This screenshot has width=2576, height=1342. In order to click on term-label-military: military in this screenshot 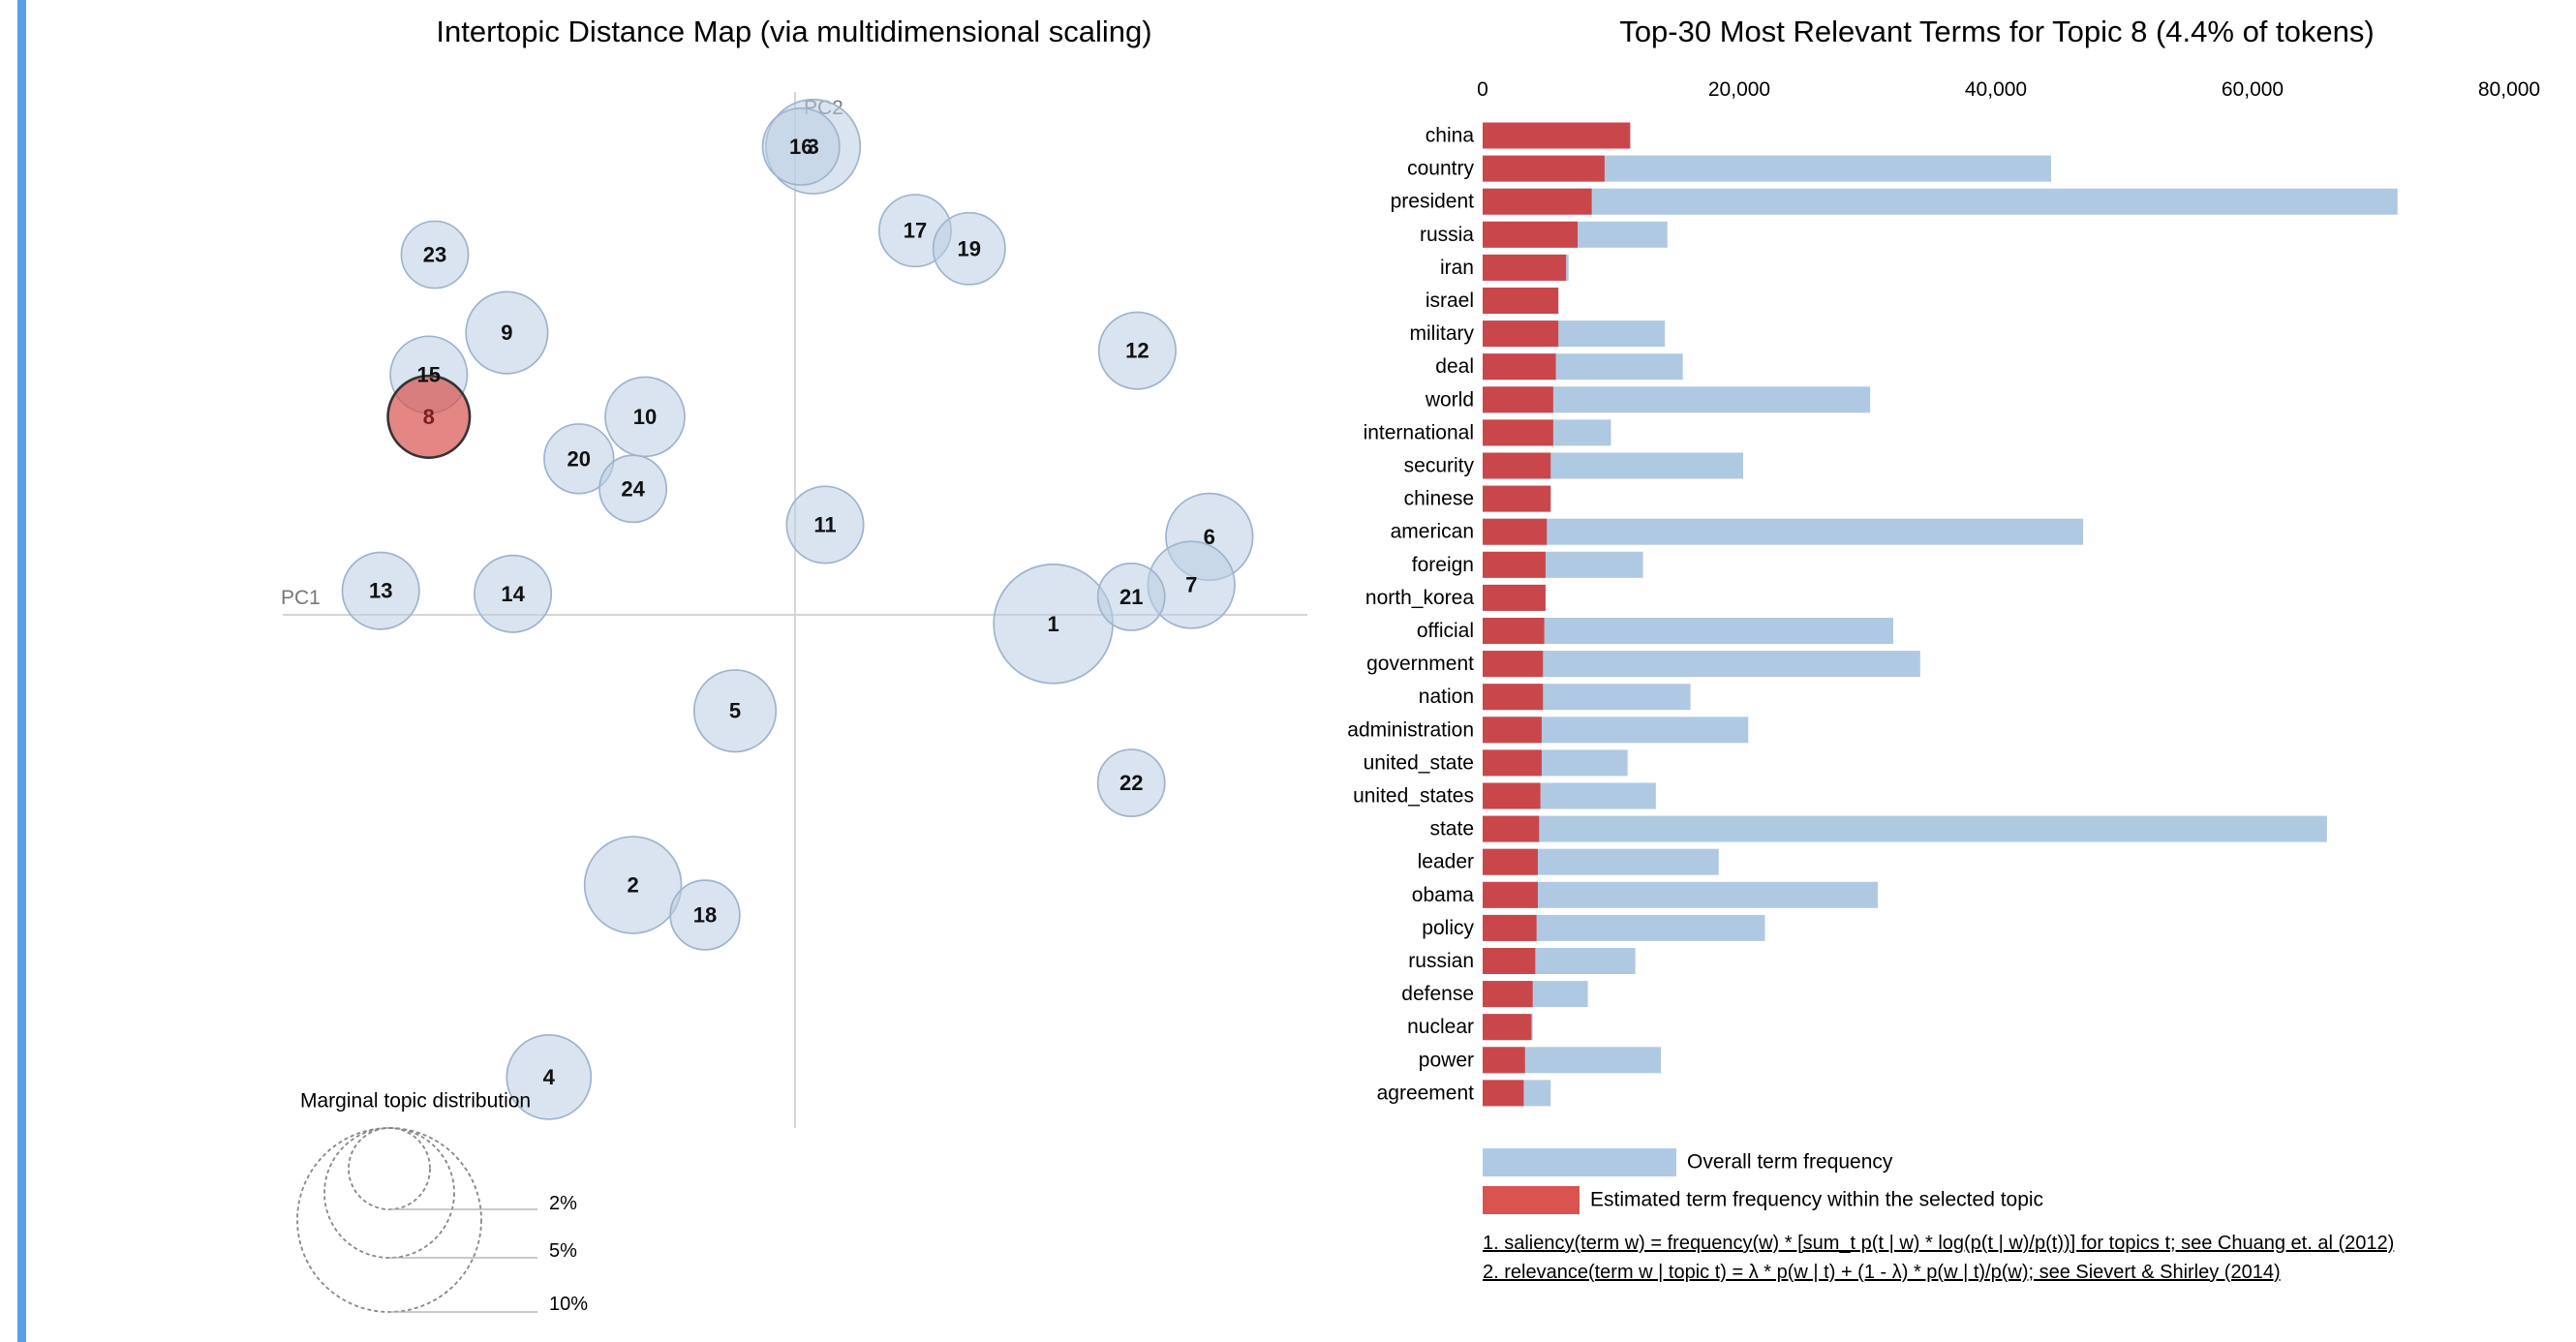, I will do `click(1442, 334)`.